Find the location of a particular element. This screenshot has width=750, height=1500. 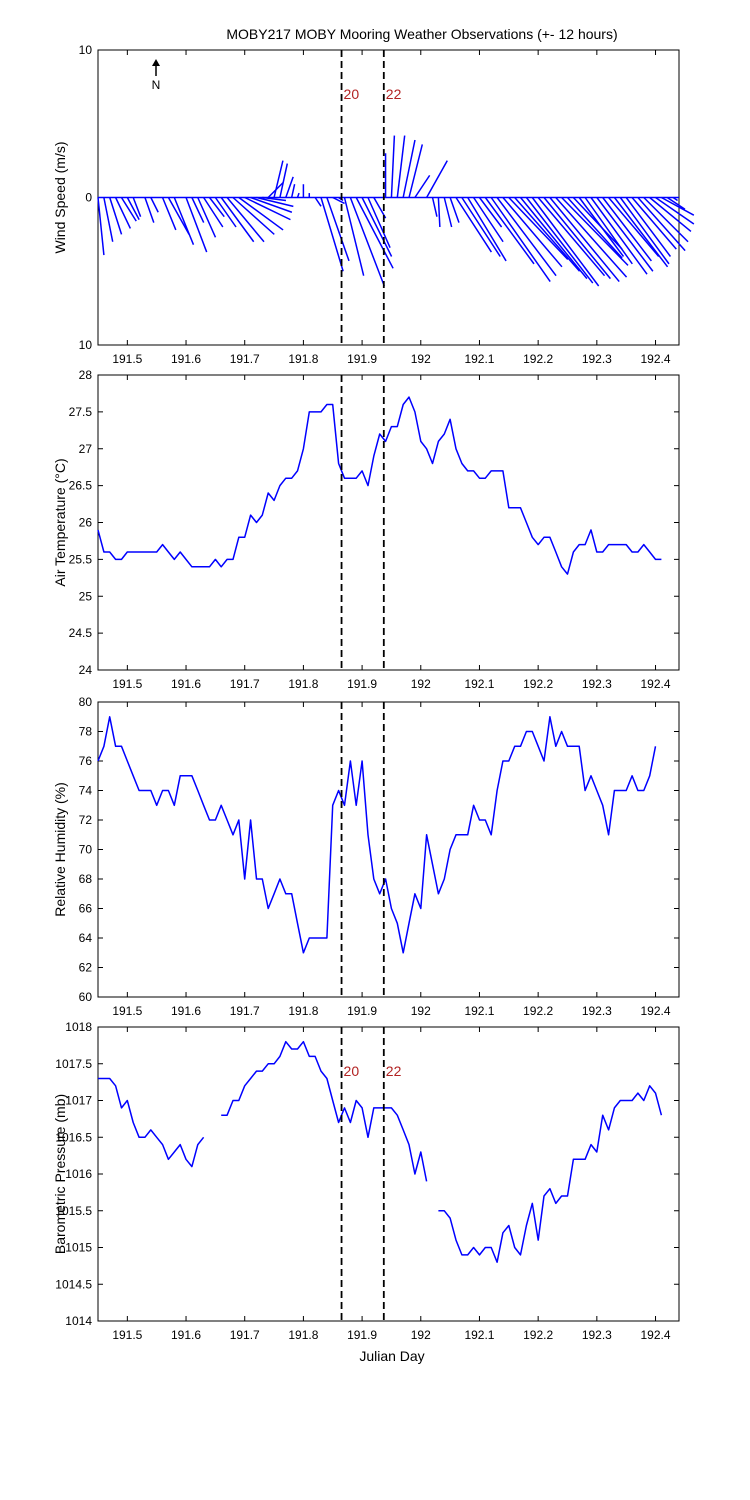

y-tick-label: 1017.5 is located at coordinates (73, 1064).